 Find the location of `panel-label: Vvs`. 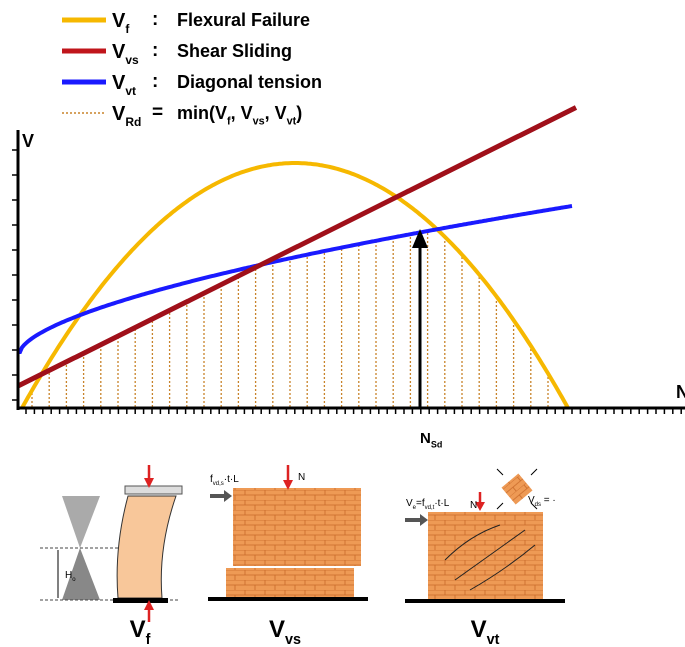

panel-label: Vvs is located at coordinates (285, 631).